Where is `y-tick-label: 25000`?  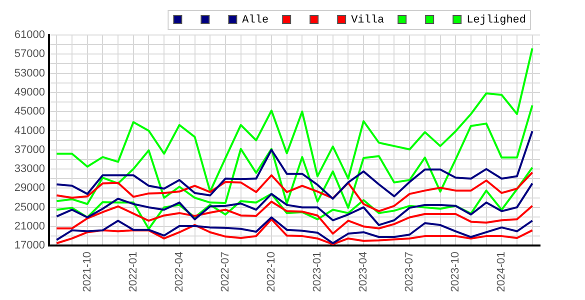
y-tick-label: 25000 is located at coordinates (29, 207).